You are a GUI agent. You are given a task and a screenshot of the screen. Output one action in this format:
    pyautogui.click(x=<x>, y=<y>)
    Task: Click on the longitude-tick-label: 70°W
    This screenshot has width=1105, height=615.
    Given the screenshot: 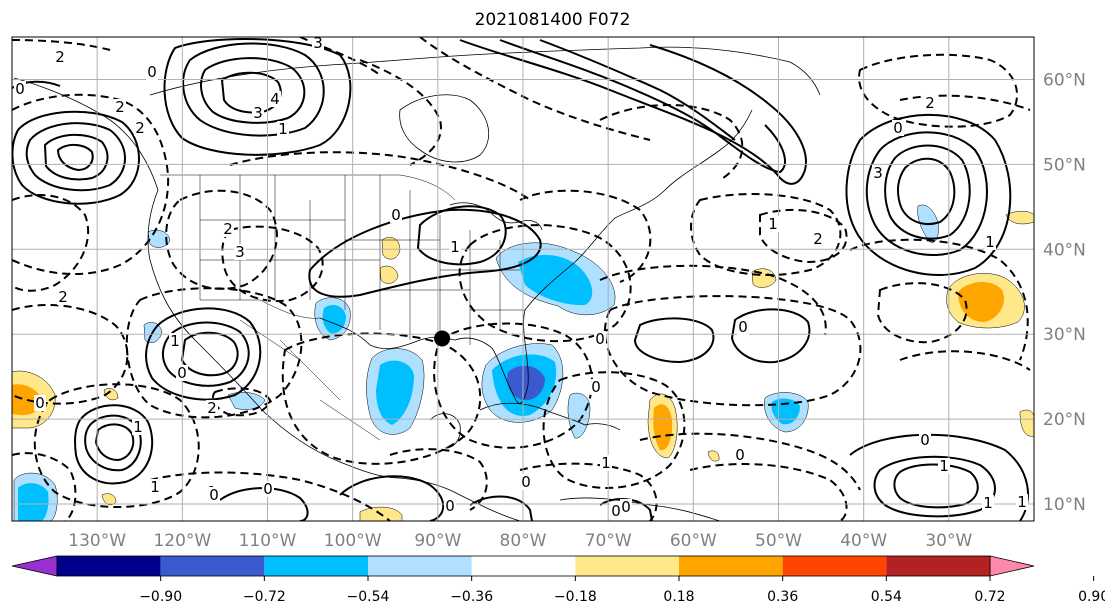 What is the action you would take?
    pyautogui.click(x=608, y=541)
    